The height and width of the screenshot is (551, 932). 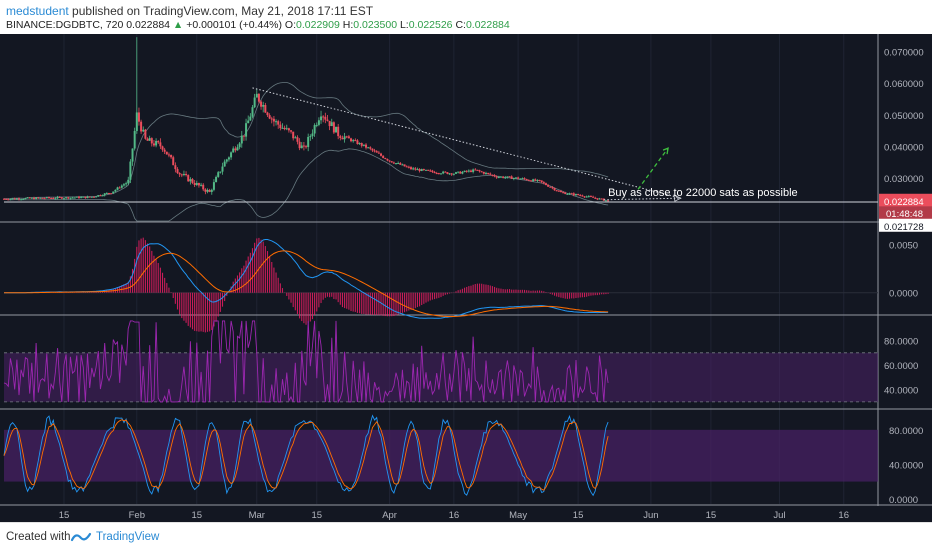 What do you see at coordinates (128, 537) in the screenshot?
I see `tradingview-link: TradingView` at bounding box center [128, 537].